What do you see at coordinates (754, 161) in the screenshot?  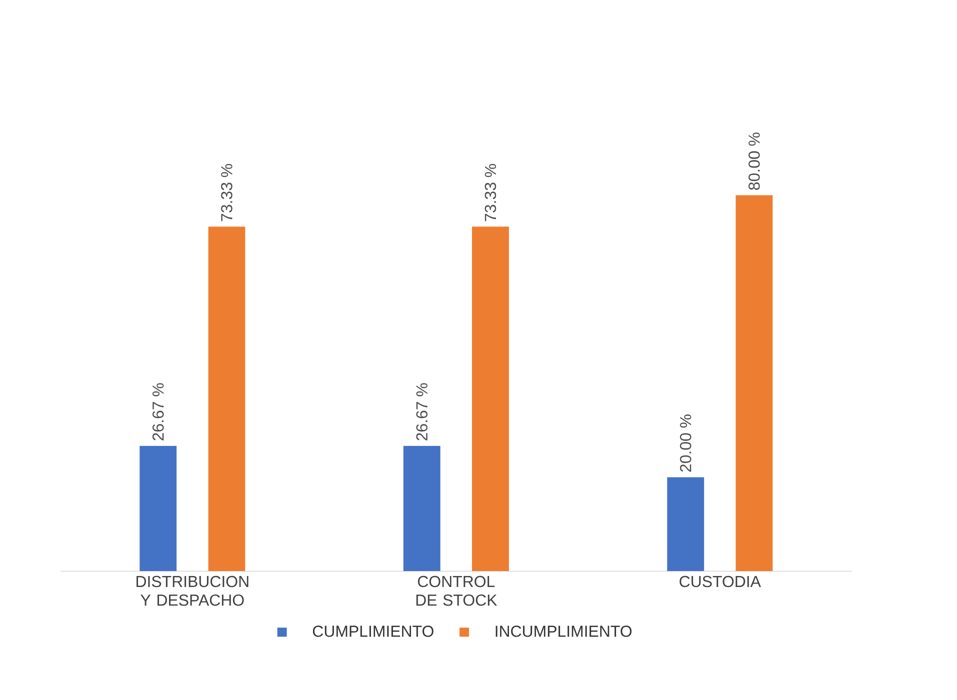 I see `data-label: 80.00 %` at bounding box center [754, 161].